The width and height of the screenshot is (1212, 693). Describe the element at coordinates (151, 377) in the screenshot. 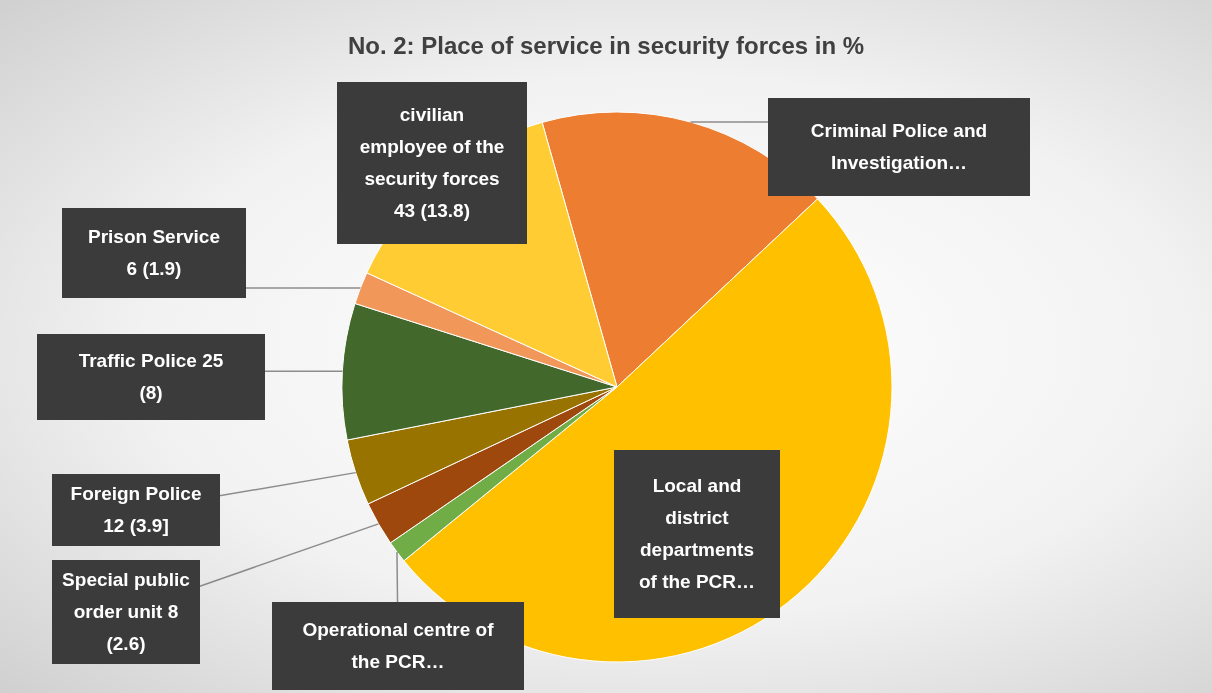

I see `slice-label: Traffic Police 25 (8)` at that location.